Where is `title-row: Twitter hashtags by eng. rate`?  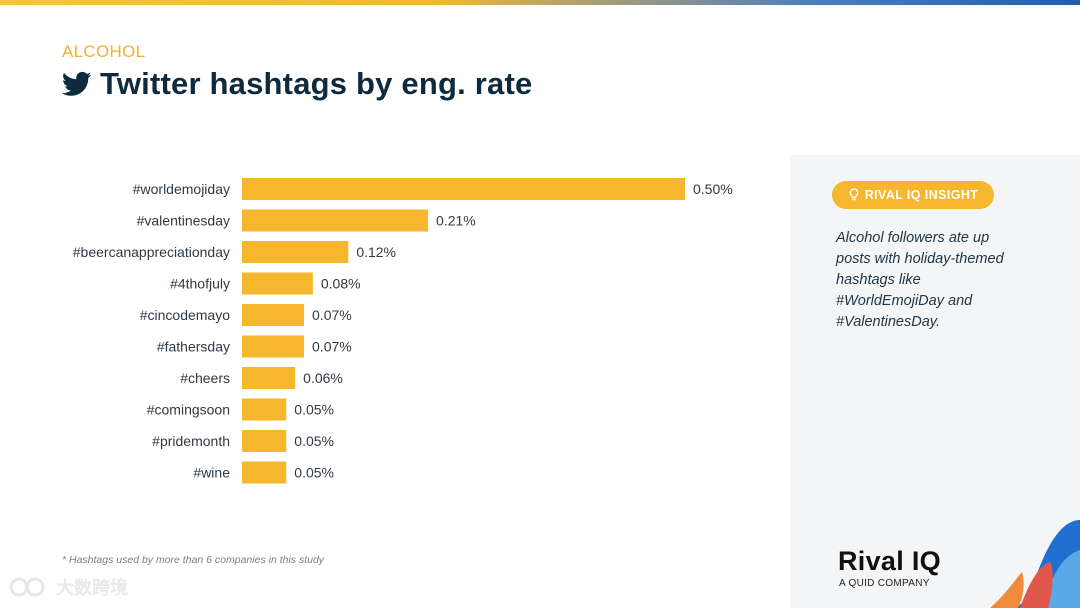
title-row: Twitter hashtags by eng. rate is located at coordinates (297, 84).